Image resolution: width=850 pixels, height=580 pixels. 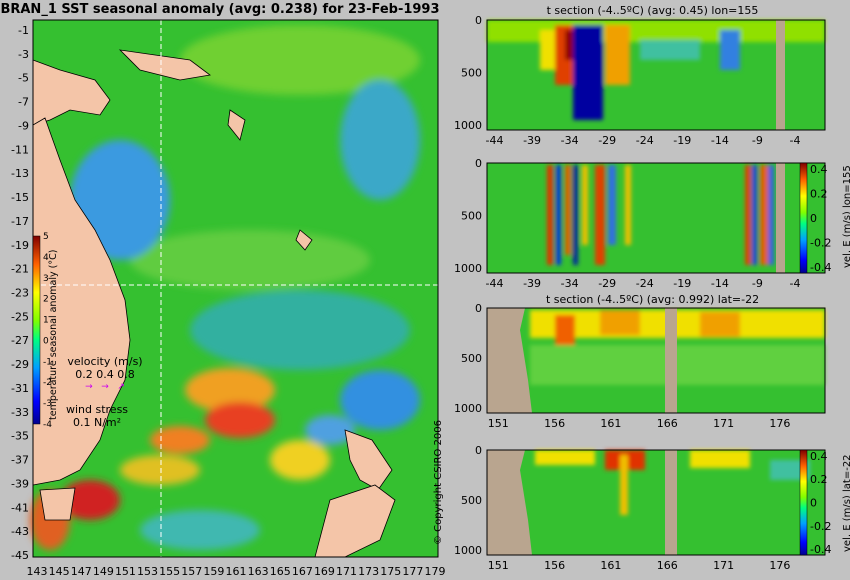 What do you see at coordinates (346, 571) in the screenshot?
I see `lon-tick-label: 171` at bounding box center [346, 571].